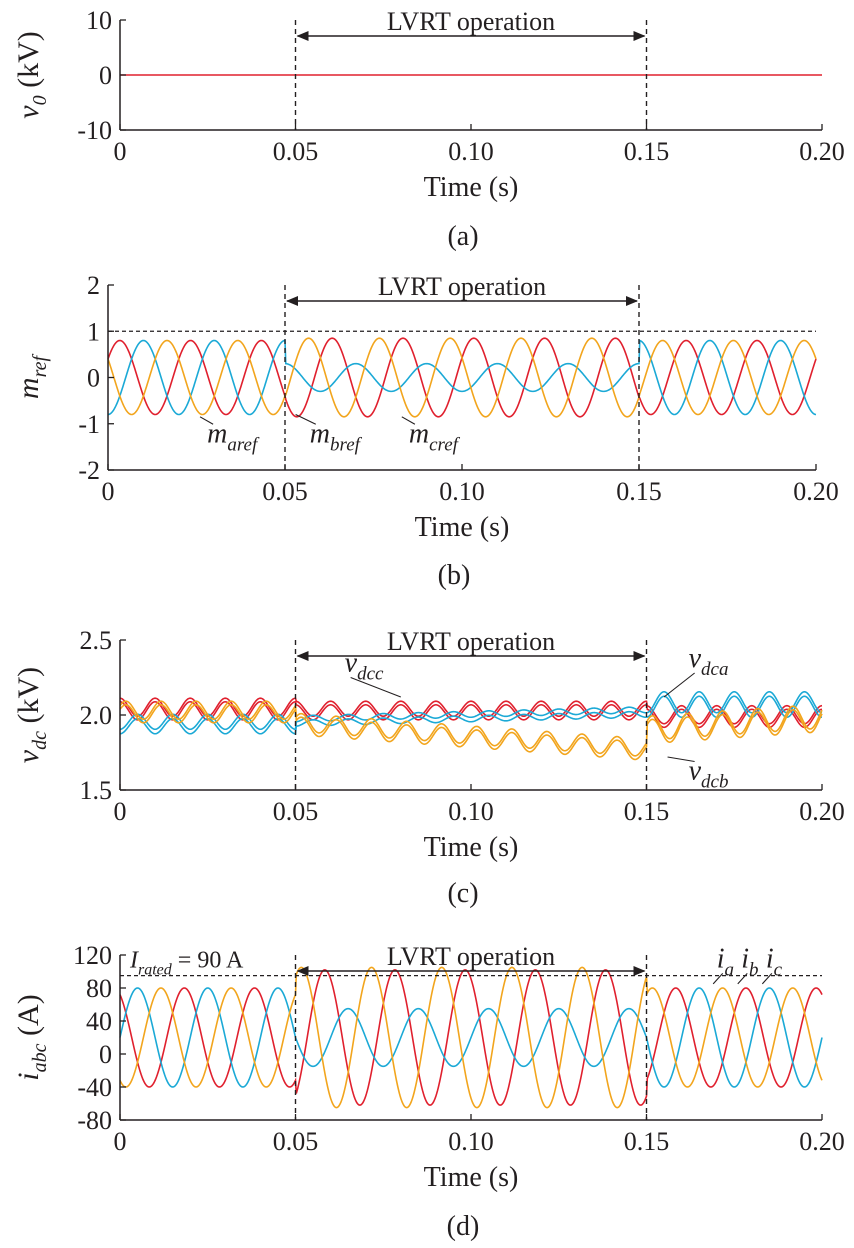  Describe the element at coordinates (462, 236) in the screenshot. I see `panel-caption: (a)` at that location.